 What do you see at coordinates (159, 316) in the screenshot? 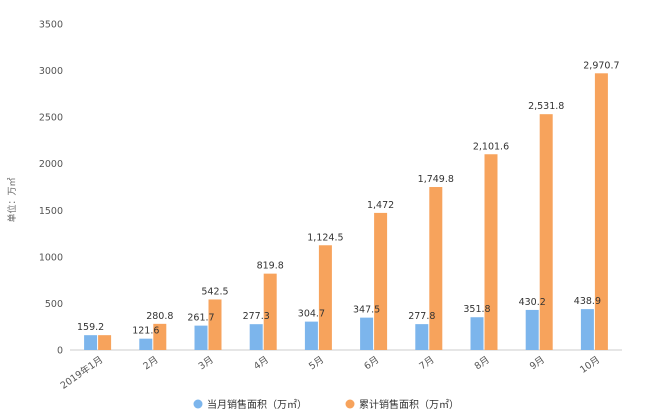
I see `data-label: 280.8` at bounding box center [159, 316].